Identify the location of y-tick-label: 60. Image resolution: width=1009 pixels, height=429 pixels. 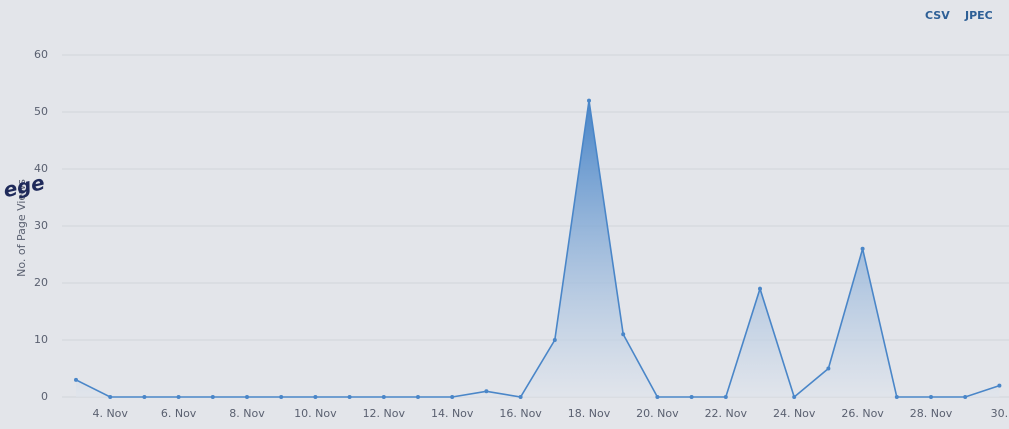
(41, 54).